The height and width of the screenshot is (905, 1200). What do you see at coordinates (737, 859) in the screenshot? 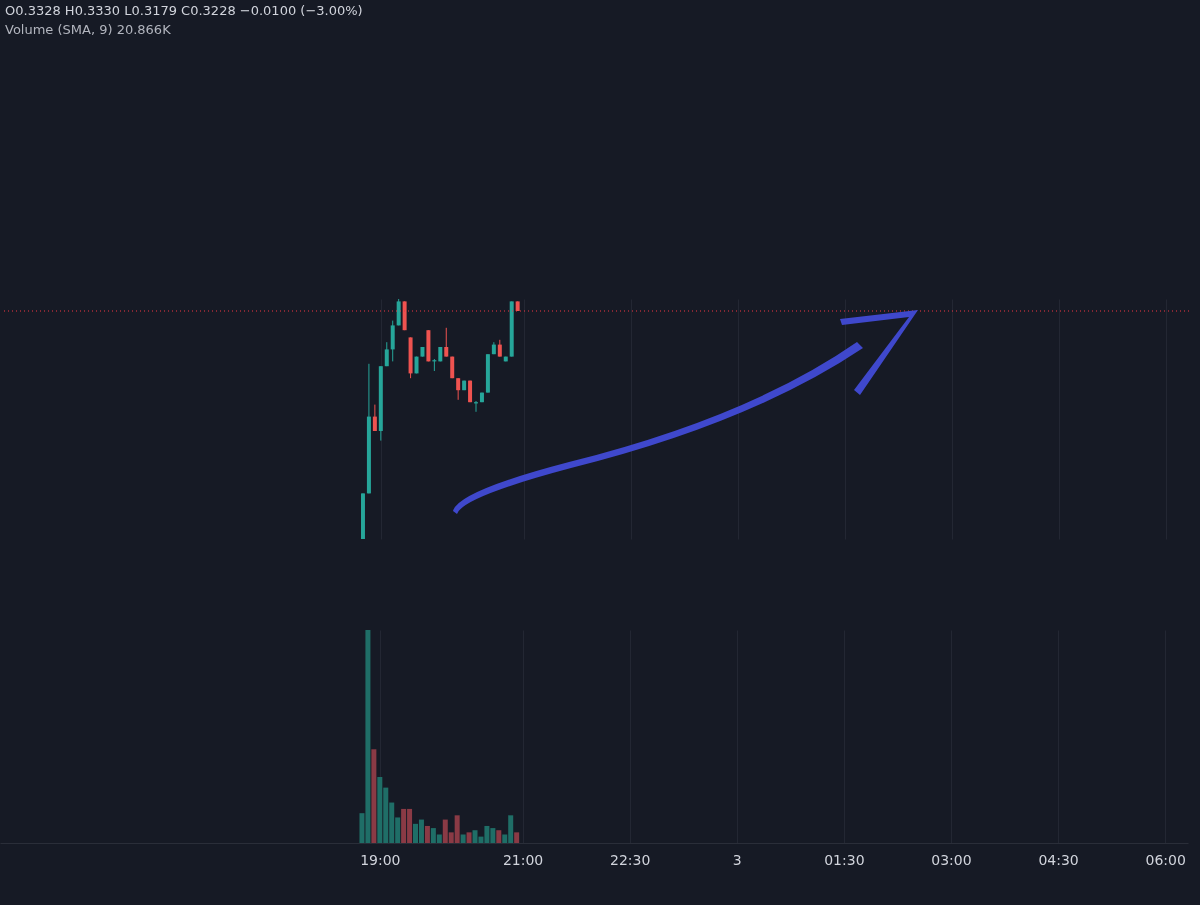
I see `x-tick-label: 3` at bounding box center [737, 859].